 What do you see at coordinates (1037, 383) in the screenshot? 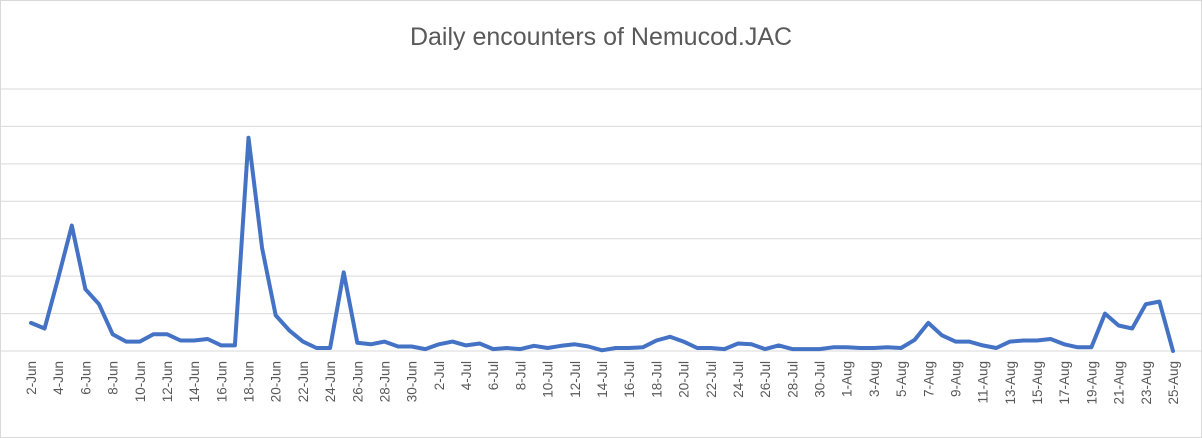
I see `x-tick-label: 15-Aug` at bounding box center [1037, 383].